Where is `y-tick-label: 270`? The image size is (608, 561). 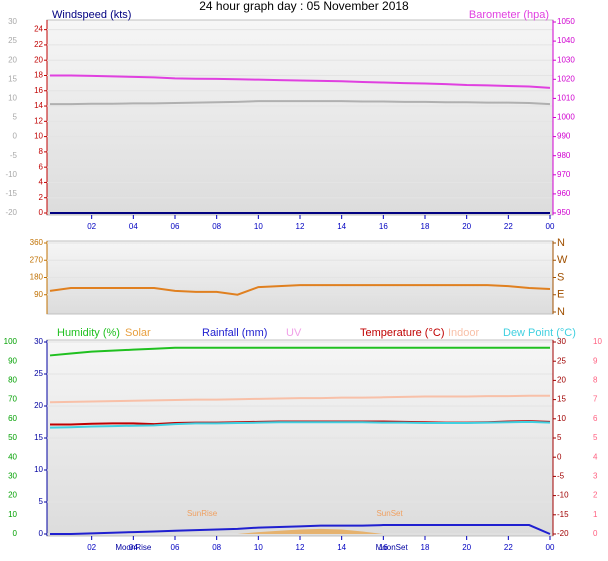
y-tick-label: 270 is located at coordinates (37, 259).